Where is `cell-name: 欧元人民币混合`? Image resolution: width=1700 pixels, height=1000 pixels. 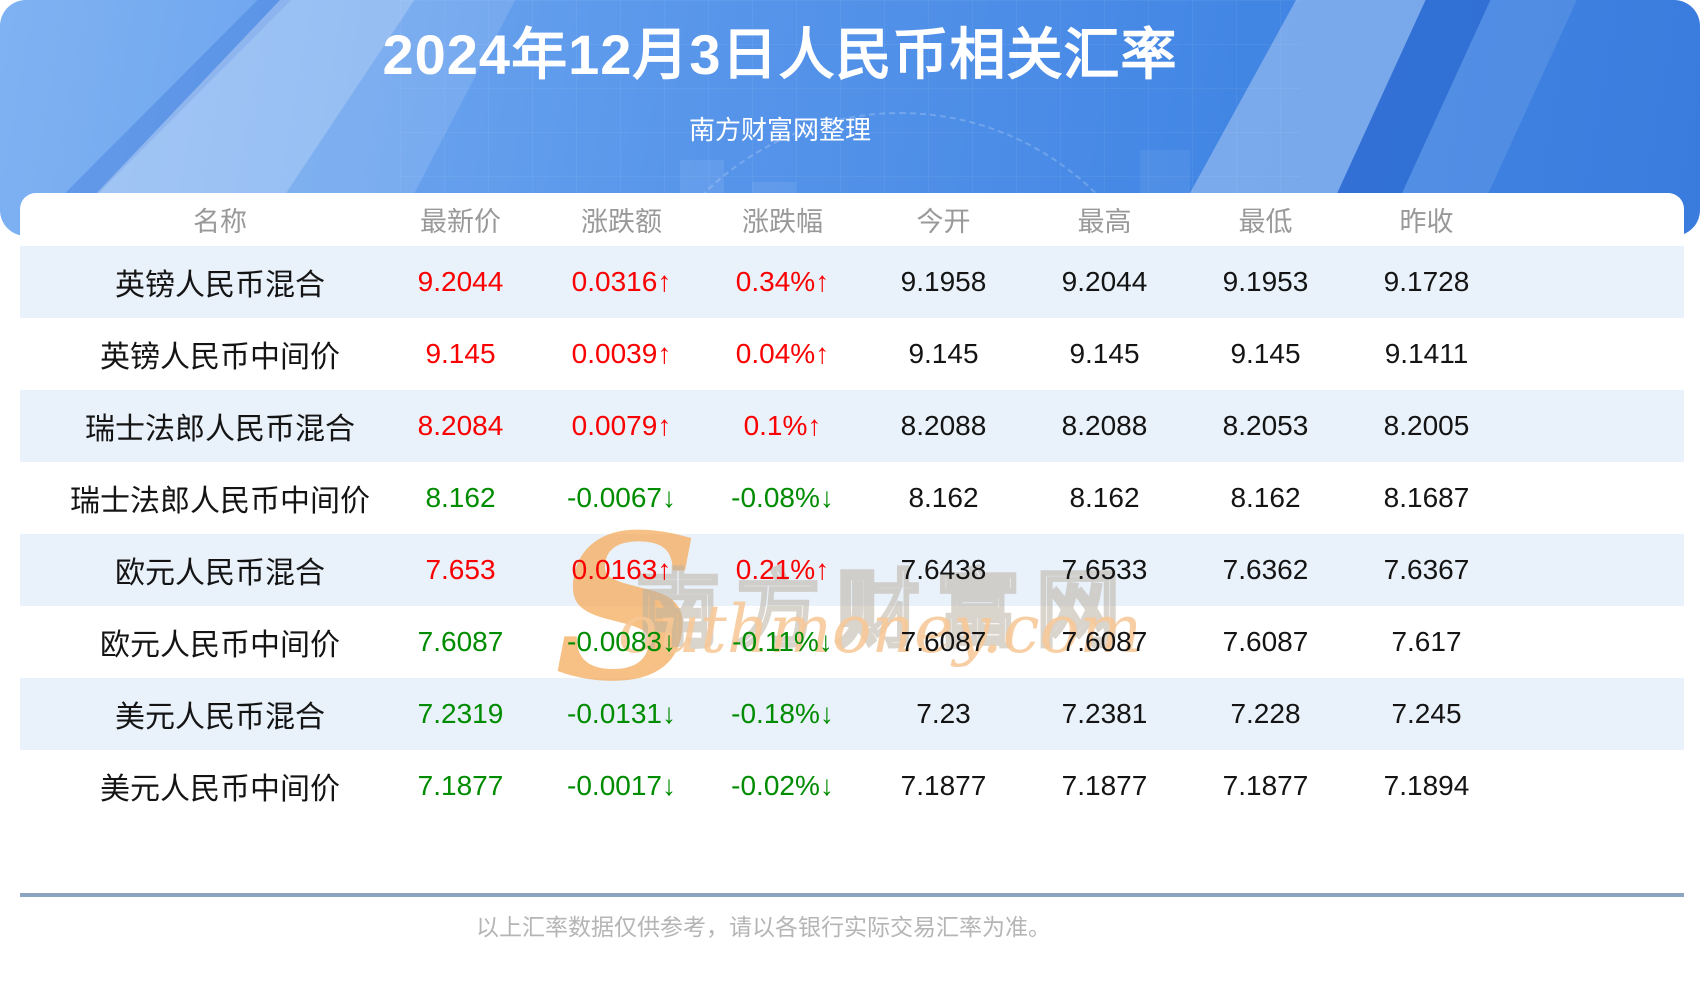
cell-name: 欧元人民币混合 is located at coordinates (220, 573).